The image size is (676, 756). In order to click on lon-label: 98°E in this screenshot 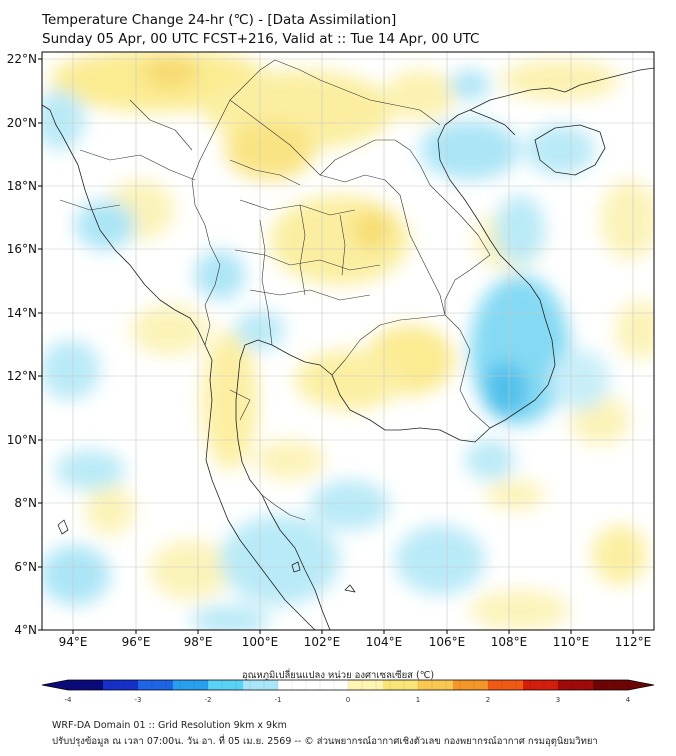, I will do `click(198, 642)`.